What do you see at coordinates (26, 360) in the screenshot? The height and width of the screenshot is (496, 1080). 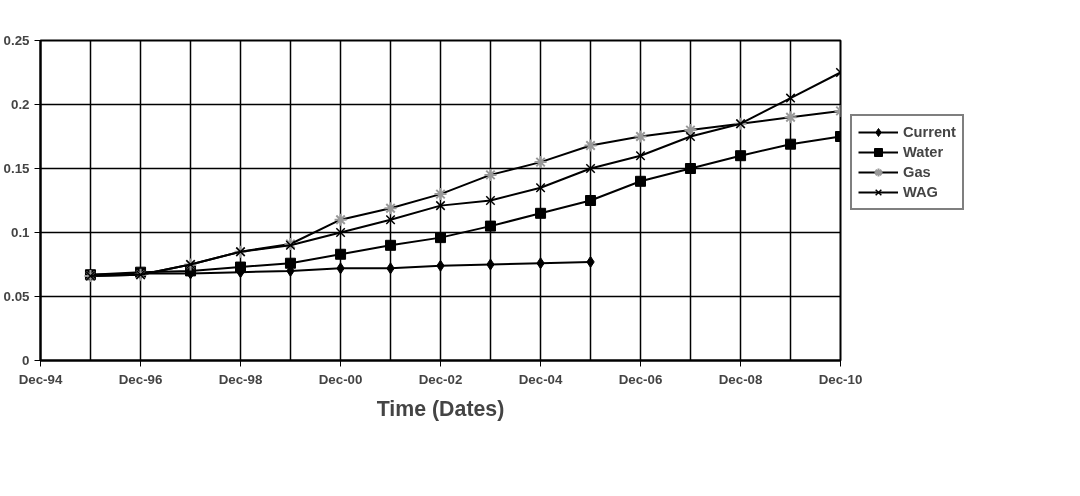 I see `y-tick-label: 0` at bounding box center [26, 360].